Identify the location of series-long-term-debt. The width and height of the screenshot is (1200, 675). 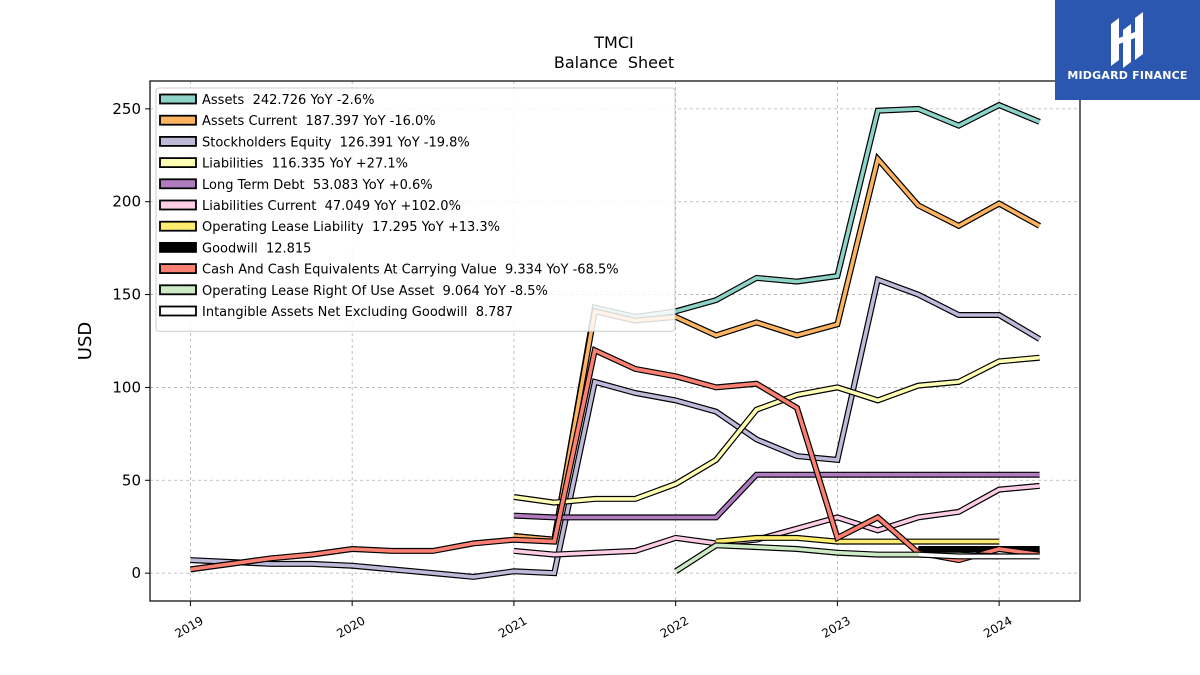
(776, 496).